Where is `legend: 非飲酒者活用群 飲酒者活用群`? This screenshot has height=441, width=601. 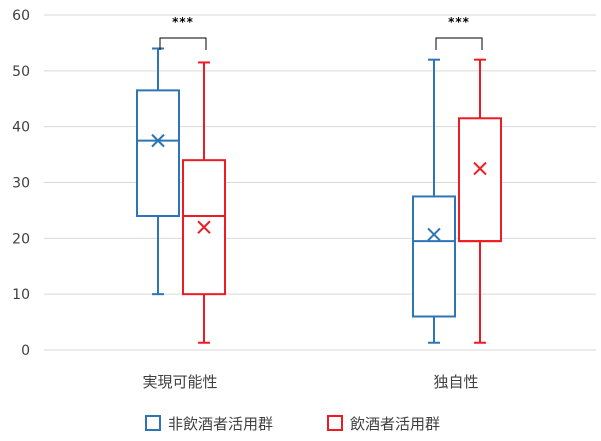 legend: 非飲酒者活用群 飲酒者活用群 is located at coordinates (292, 424).